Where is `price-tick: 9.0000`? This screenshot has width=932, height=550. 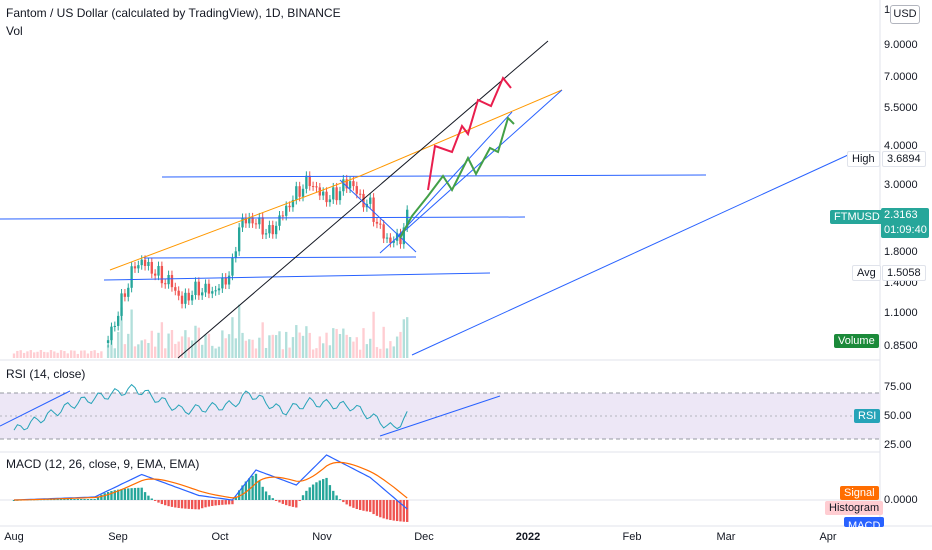 price-tick: 9.0000 is located at coordinates (901, 45).